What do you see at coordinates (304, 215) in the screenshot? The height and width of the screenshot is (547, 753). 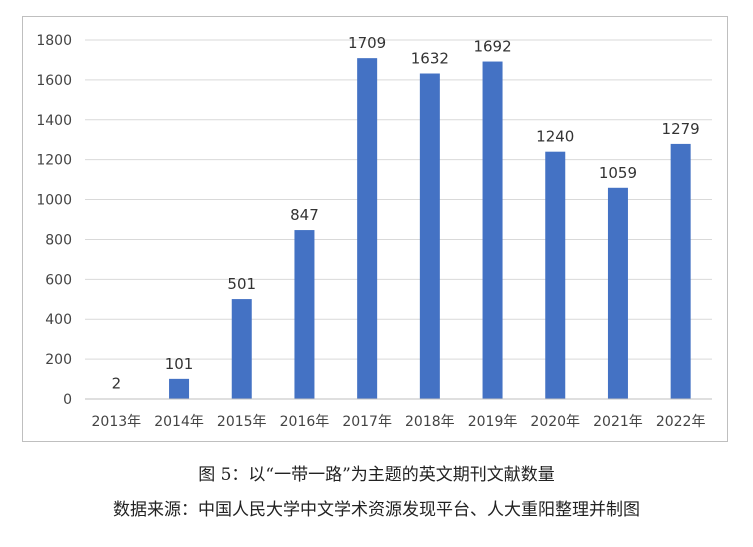 I see `data-label: 847` at bounding box center [304, 215].